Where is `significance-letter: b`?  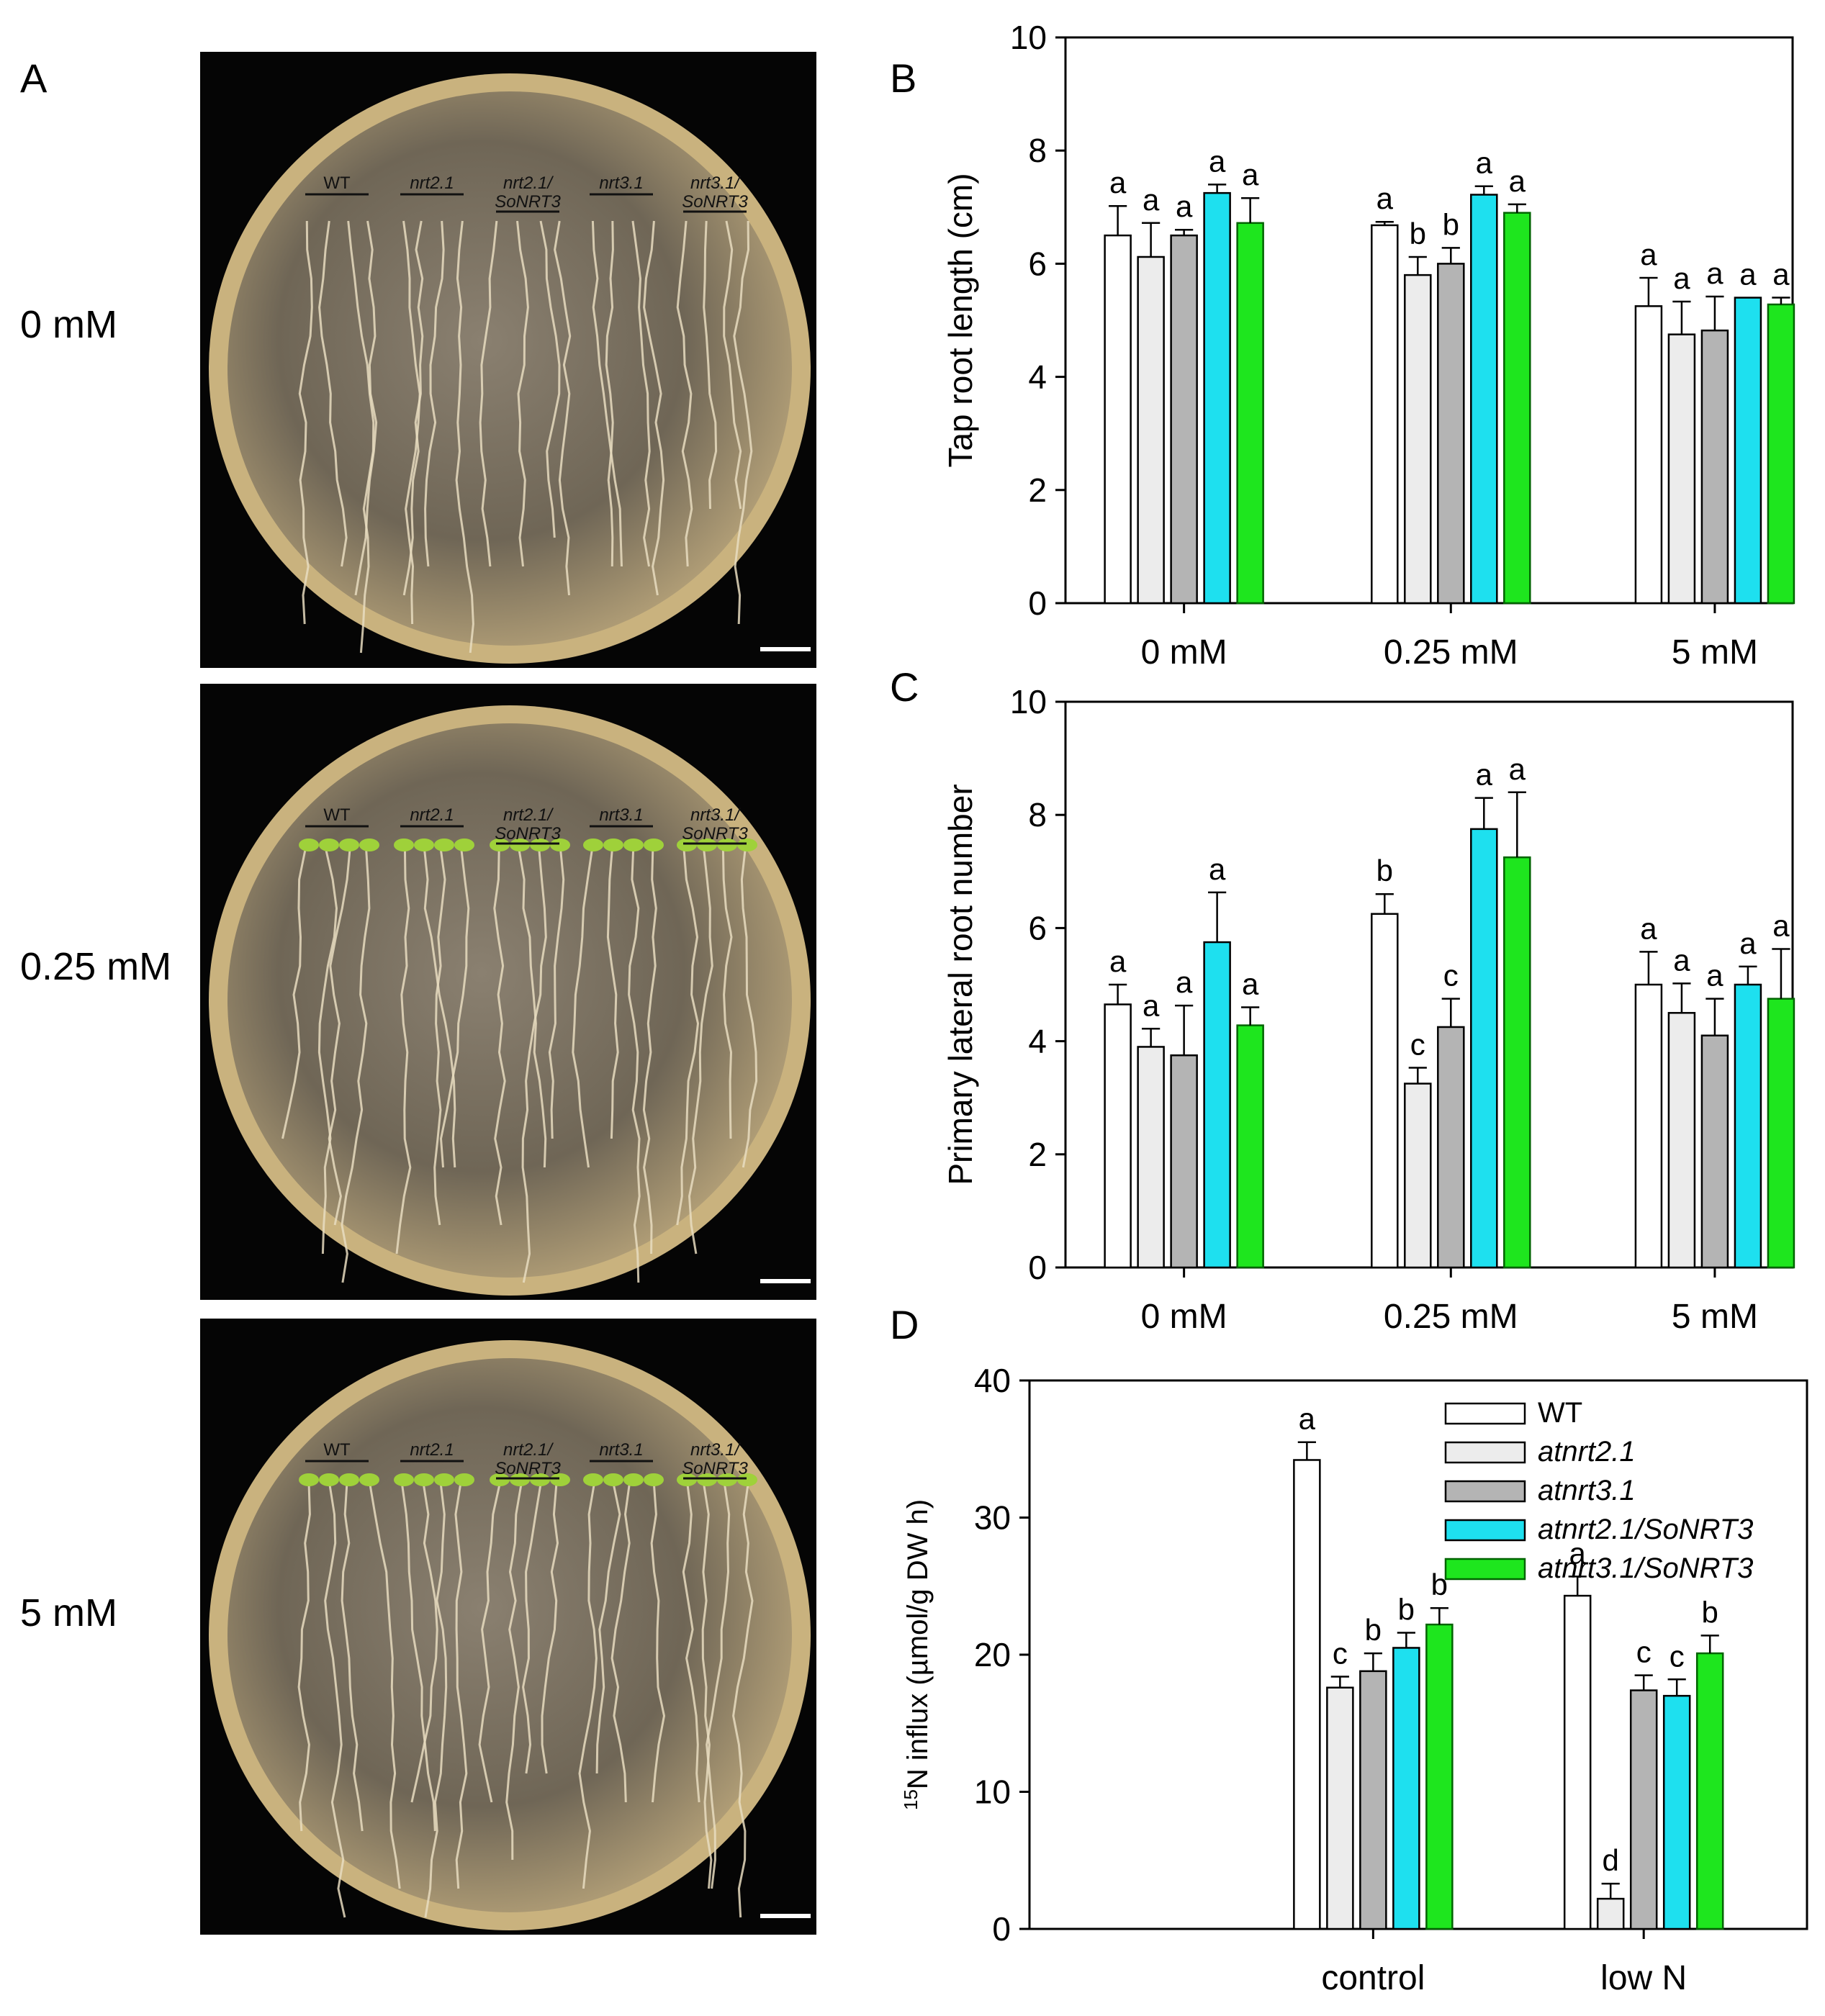 significance-letter: b is located at coordinates (1373, 1630).